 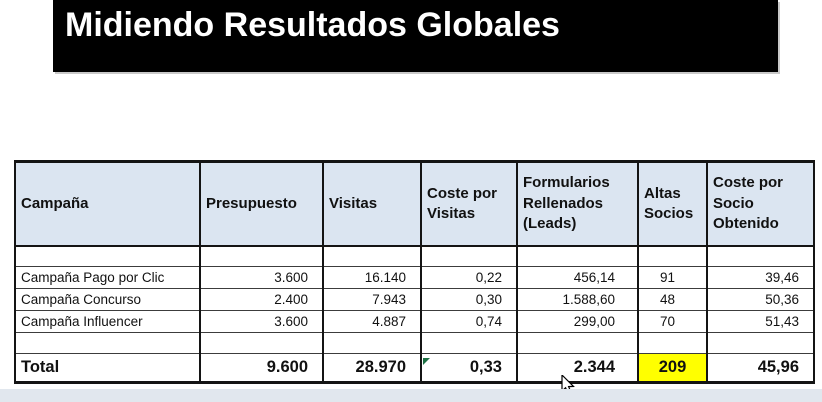 I want to click on cell-visitas: 4.887, so click(x=372, y=321).